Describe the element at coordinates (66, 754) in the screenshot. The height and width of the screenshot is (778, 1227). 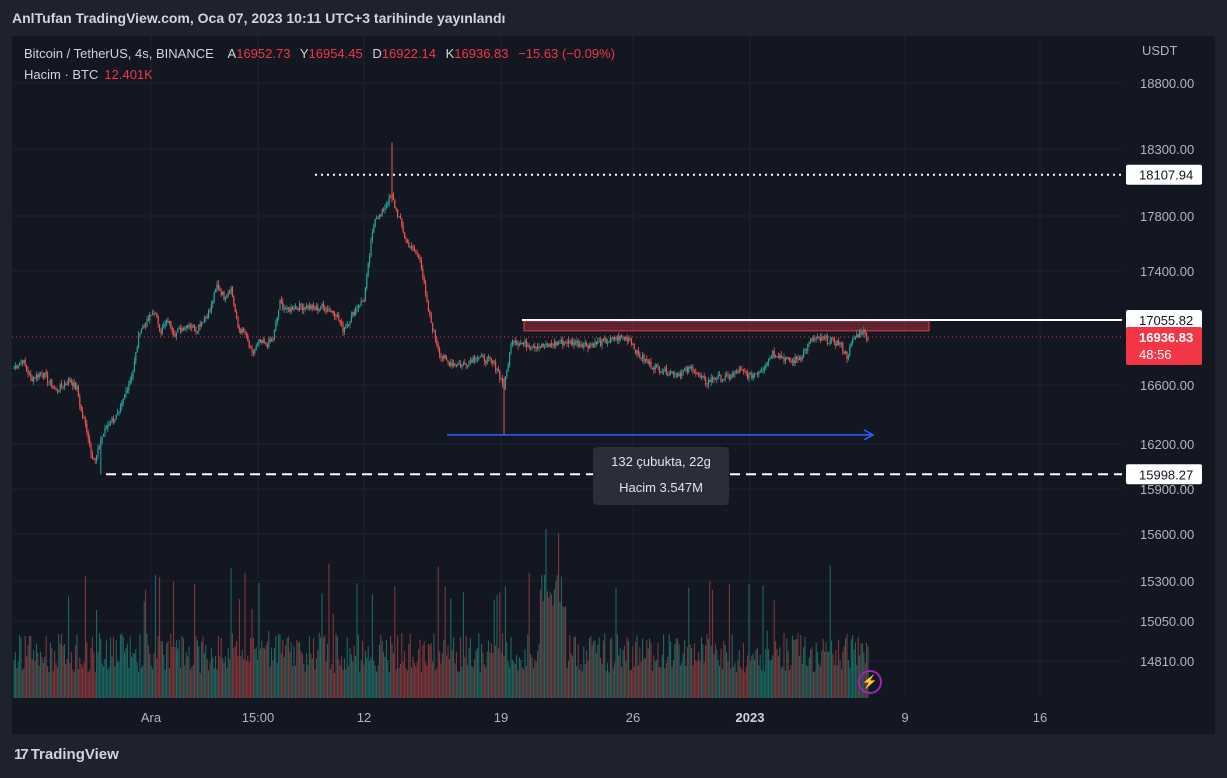
I see `tradingview-logo: 17 TradingView` at that location.